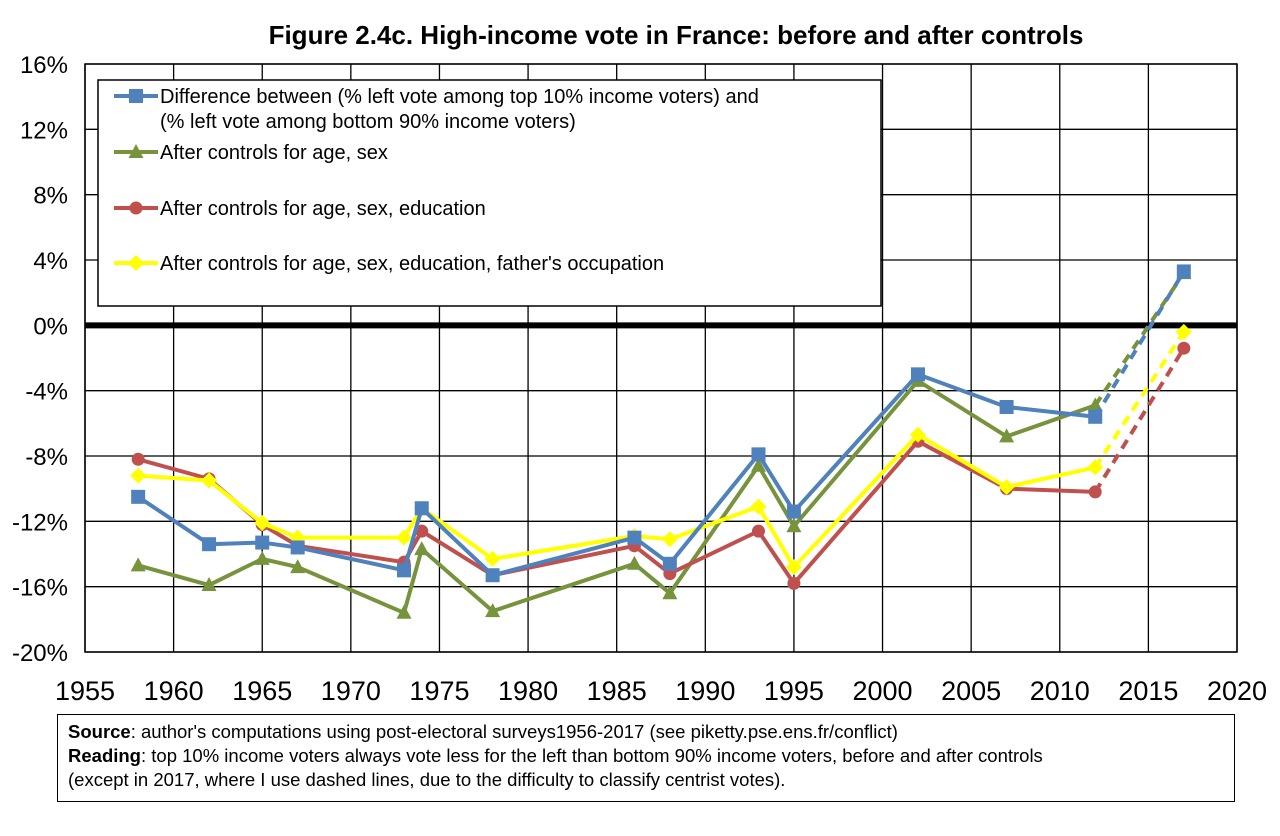 This screenshot has width=1280, height=836. Describe the element at coordinates (40, 653) in the screenshot. I see `y-tick-label: -20%` at that location.